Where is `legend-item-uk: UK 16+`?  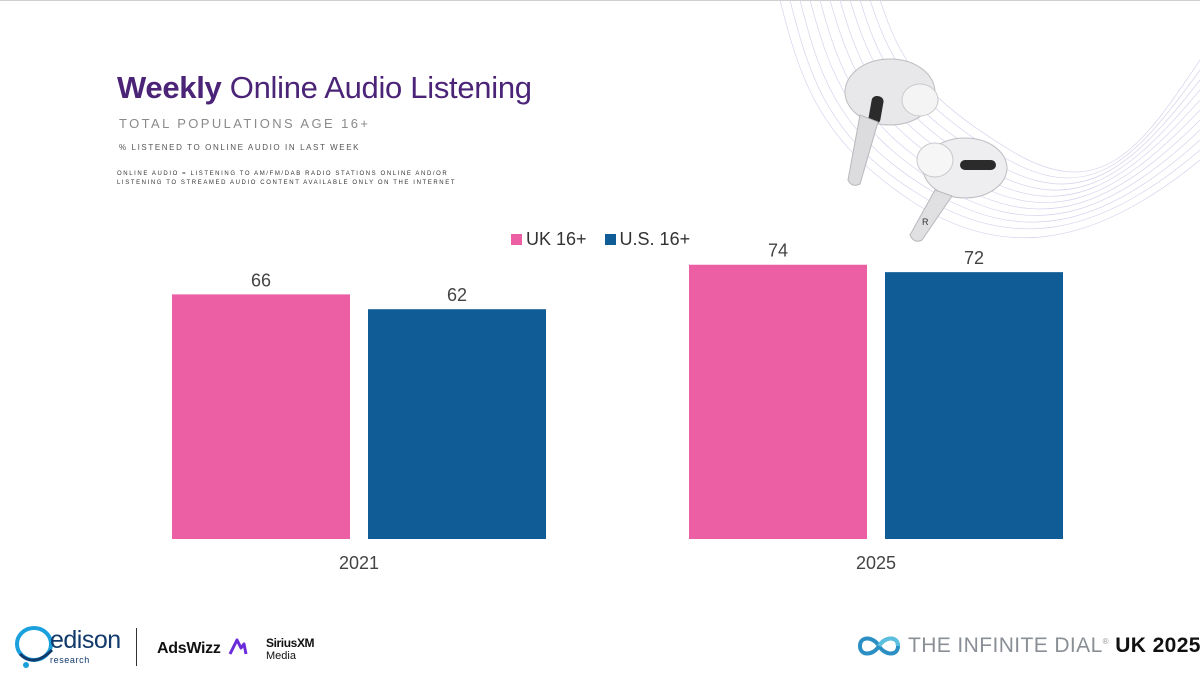 legend-item-uk: UK 16+ is located at coordinates (549, 239).